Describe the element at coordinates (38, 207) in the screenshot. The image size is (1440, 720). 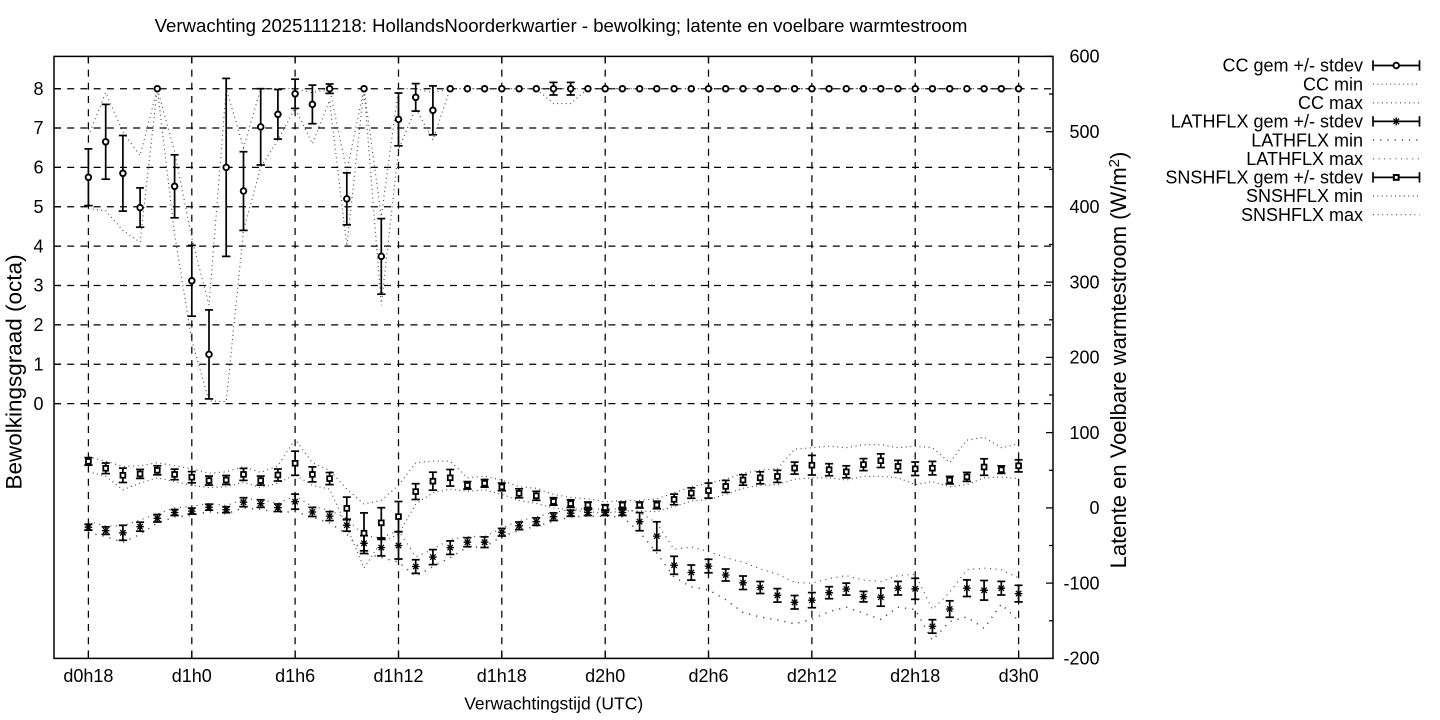
I see `svg-text: 5` at that location.